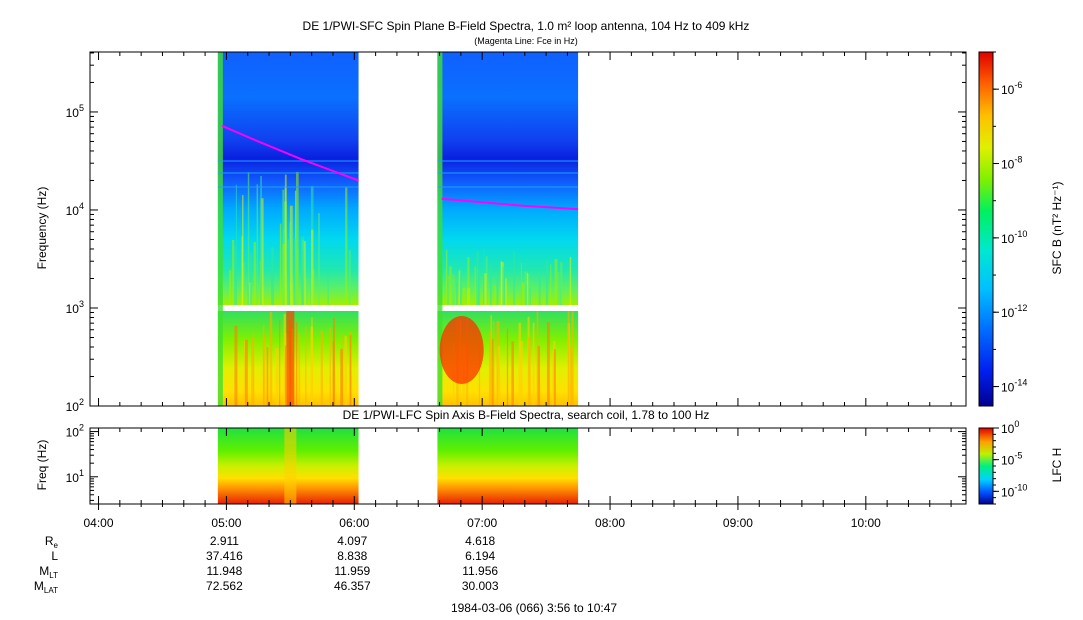 The width and height of the screenshot is (1083, 620). Describe the element at coordinates (1057, 228) in the screenshot. I see `sfc-colorbar-label: SFC B (nT² Hz⁻¹)` at that location.